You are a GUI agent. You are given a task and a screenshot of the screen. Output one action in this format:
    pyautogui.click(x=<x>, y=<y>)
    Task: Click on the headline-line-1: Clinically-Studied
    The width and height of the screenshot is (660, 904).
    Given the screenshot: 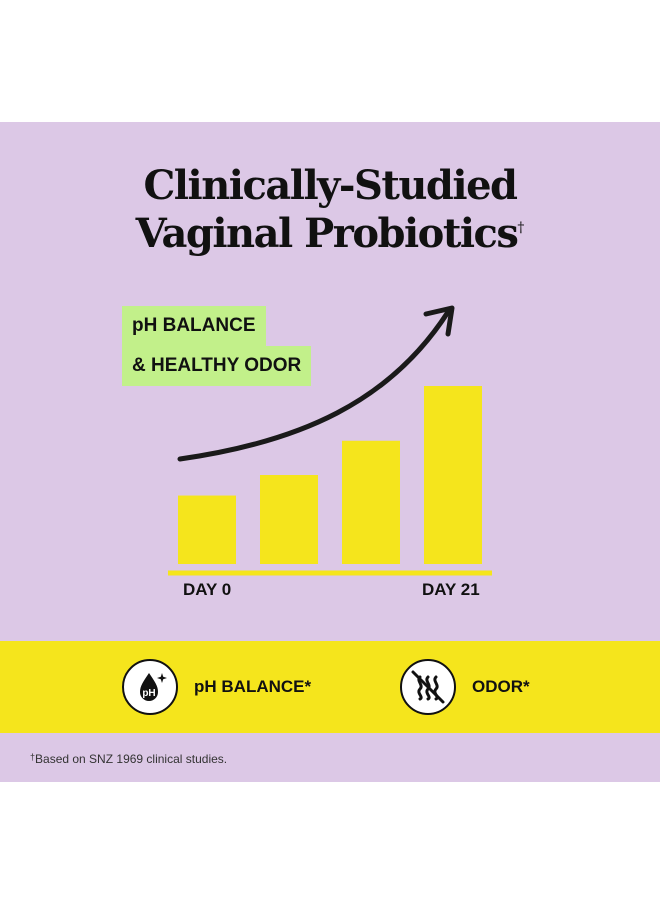 What is the action you would take?
    pyautogui.click(x=330, y=185)
    